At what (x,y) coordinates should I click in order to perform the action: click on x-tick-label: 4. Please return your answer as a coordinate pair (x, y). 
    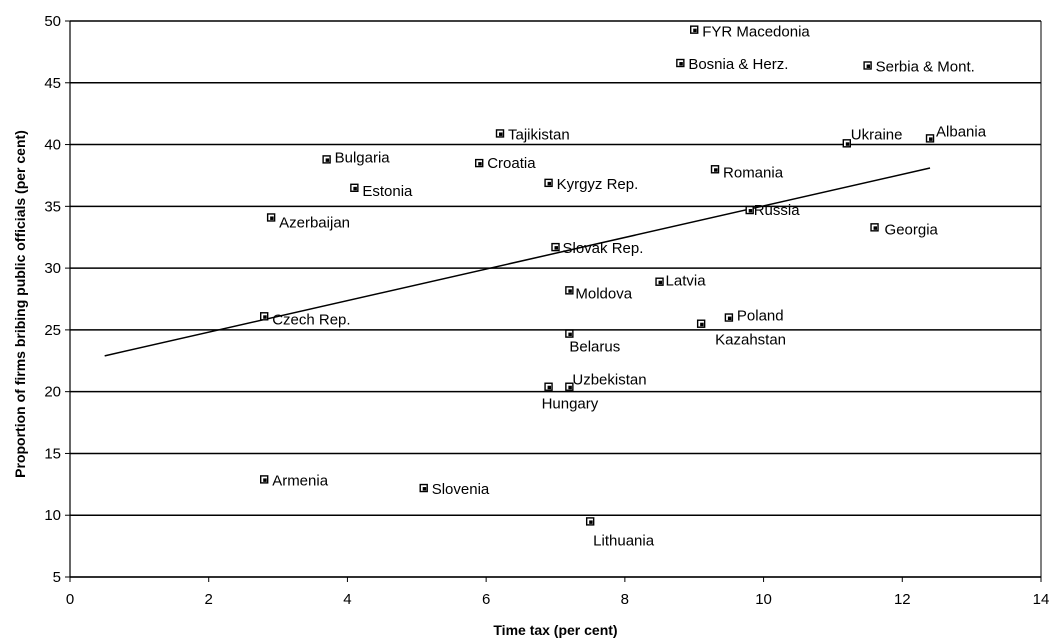
    Looking at the image, I should click on (347, 599).